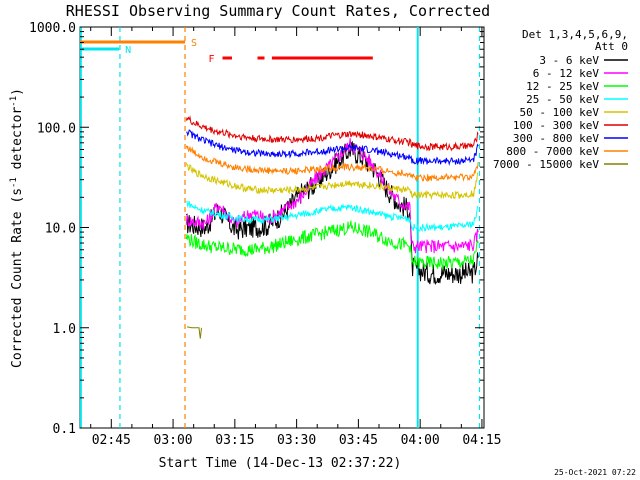  I want to click on legend-entry-label: 300 - 800 keV, so click(556, 138).